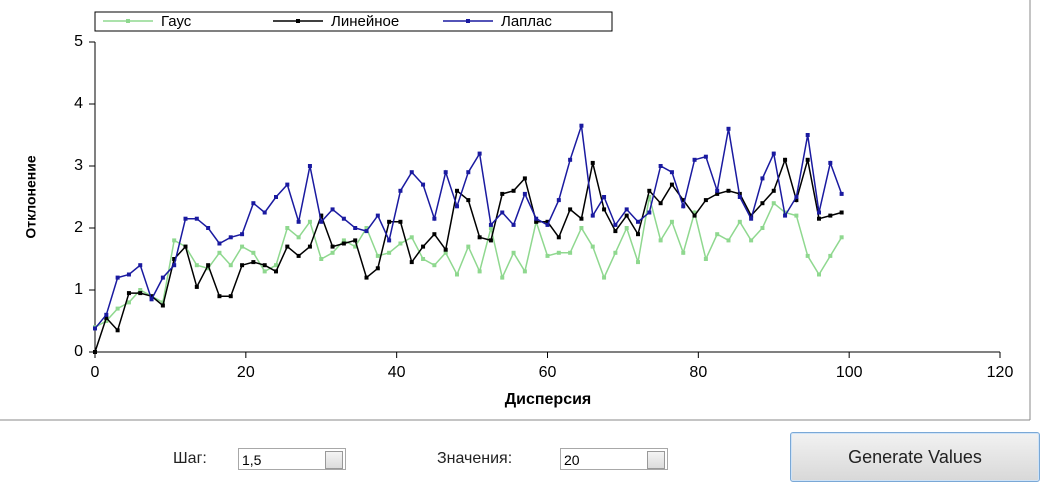 The width and height of the screenshot is (1049, 484). Describe the element at coordinates (397, 372) in the screenshot. I see `x-tick-label: 40` at that location.